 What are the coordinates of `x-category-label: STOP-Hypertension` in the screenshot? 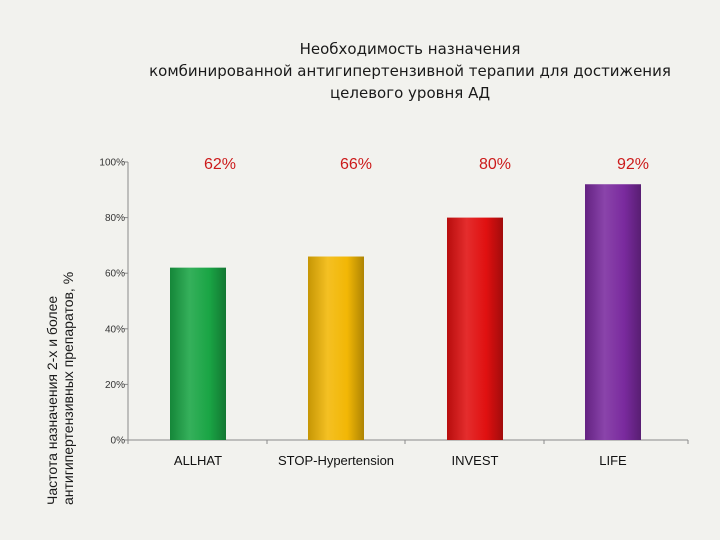 It's located at (336, 460).